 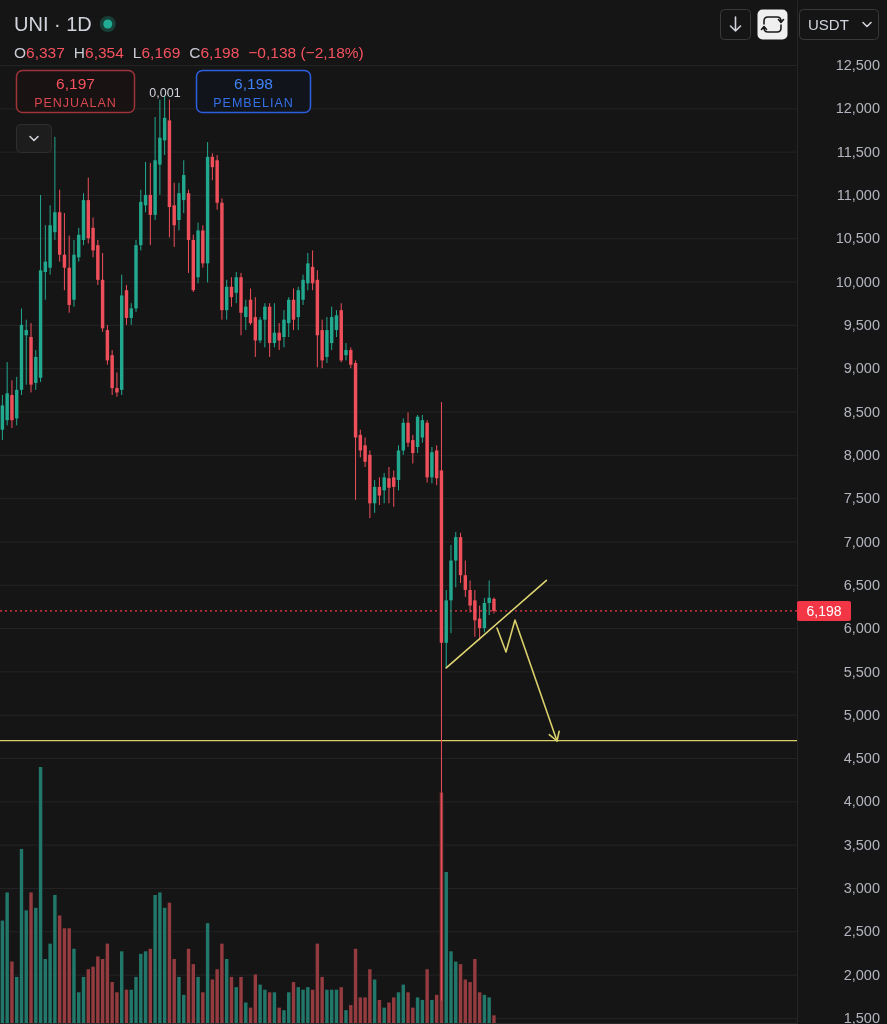 What do you see at coordinates (861, 411) in the screenshot?
I see `y-tick-label: 8,500` at bounding box center [861, 411].